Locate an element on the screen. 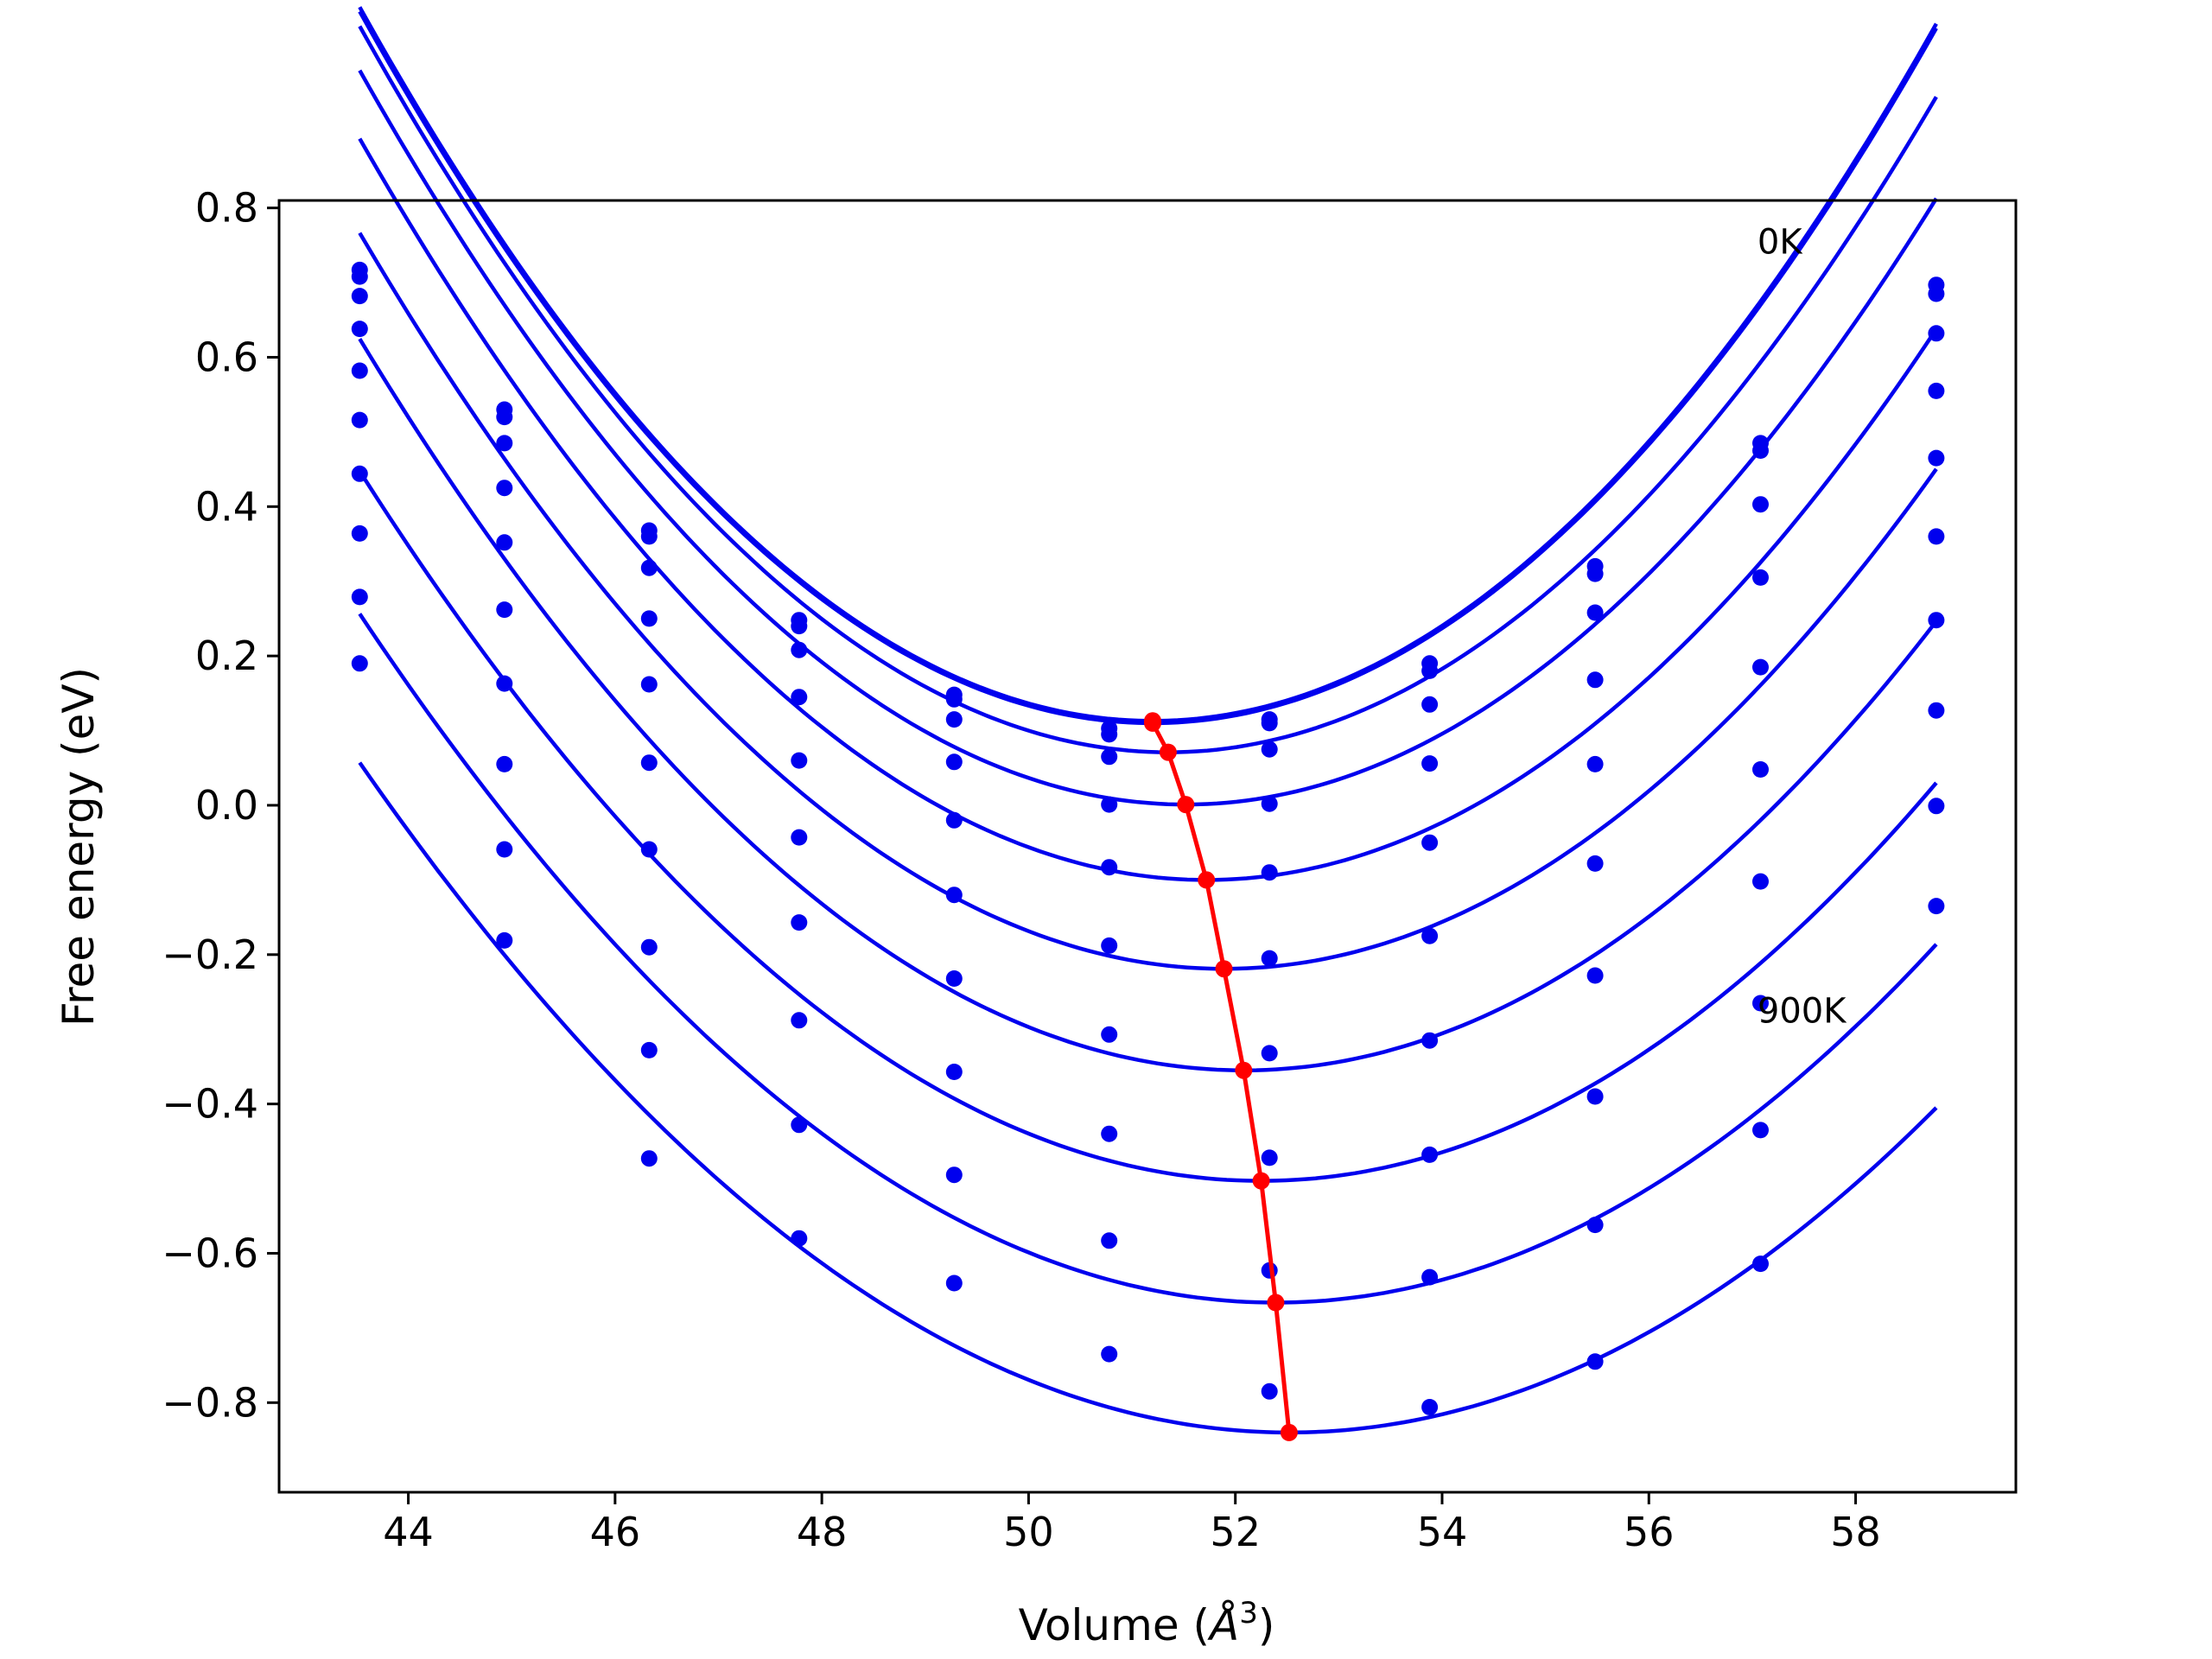 This screenshot has height=1659, width=2212. x-axis-ticks: 44 46 48 50 52 54 56 58 is located at coordinates (1132, 1523).